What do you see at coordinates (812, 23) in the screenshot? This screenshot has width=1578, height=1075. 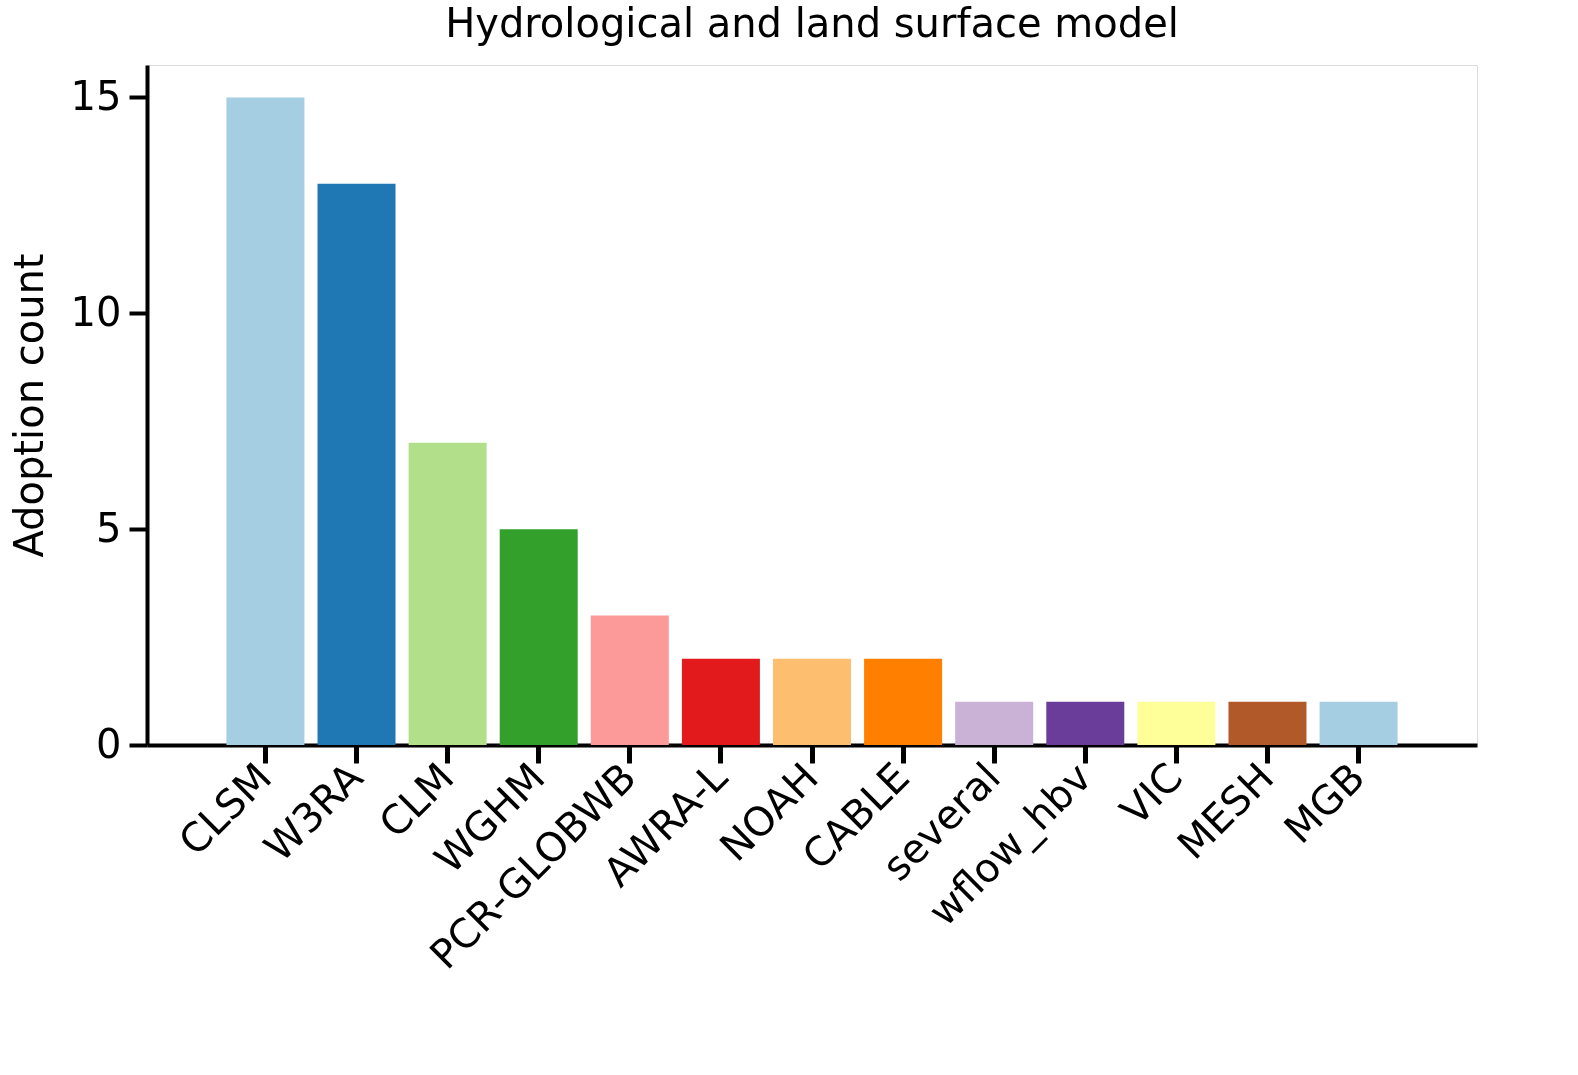 I see `chart-title: Hydrological and land surface model` at bounding box center [812, 23].